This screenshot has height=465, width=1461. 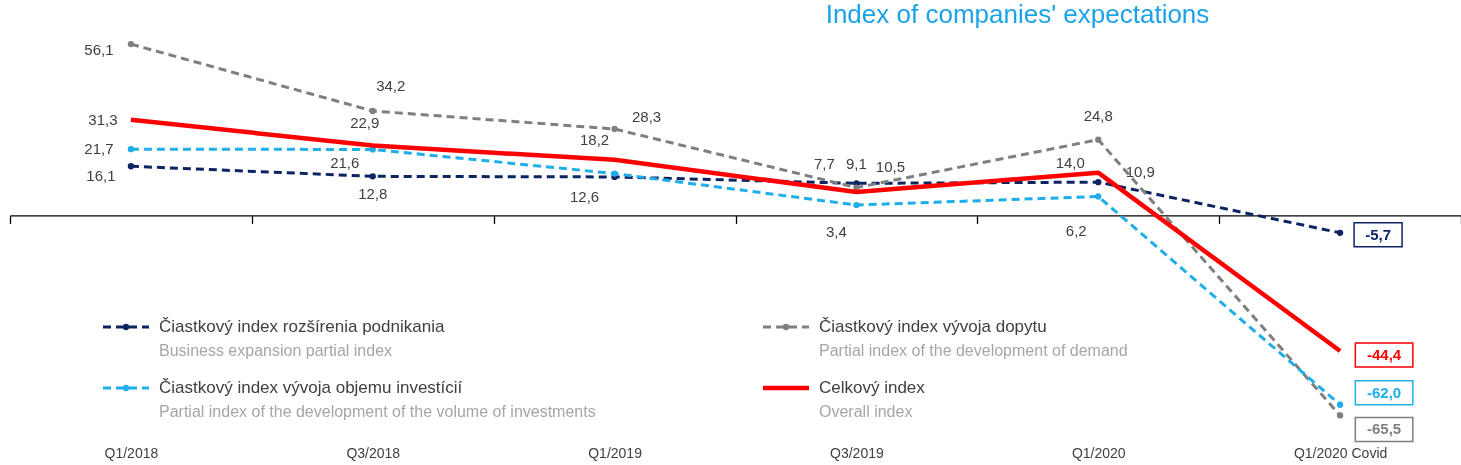 What do you see at coordinates (99, 50) in the screenshot?
I see `data-label: 56,1` at bounding box center [99, 50].